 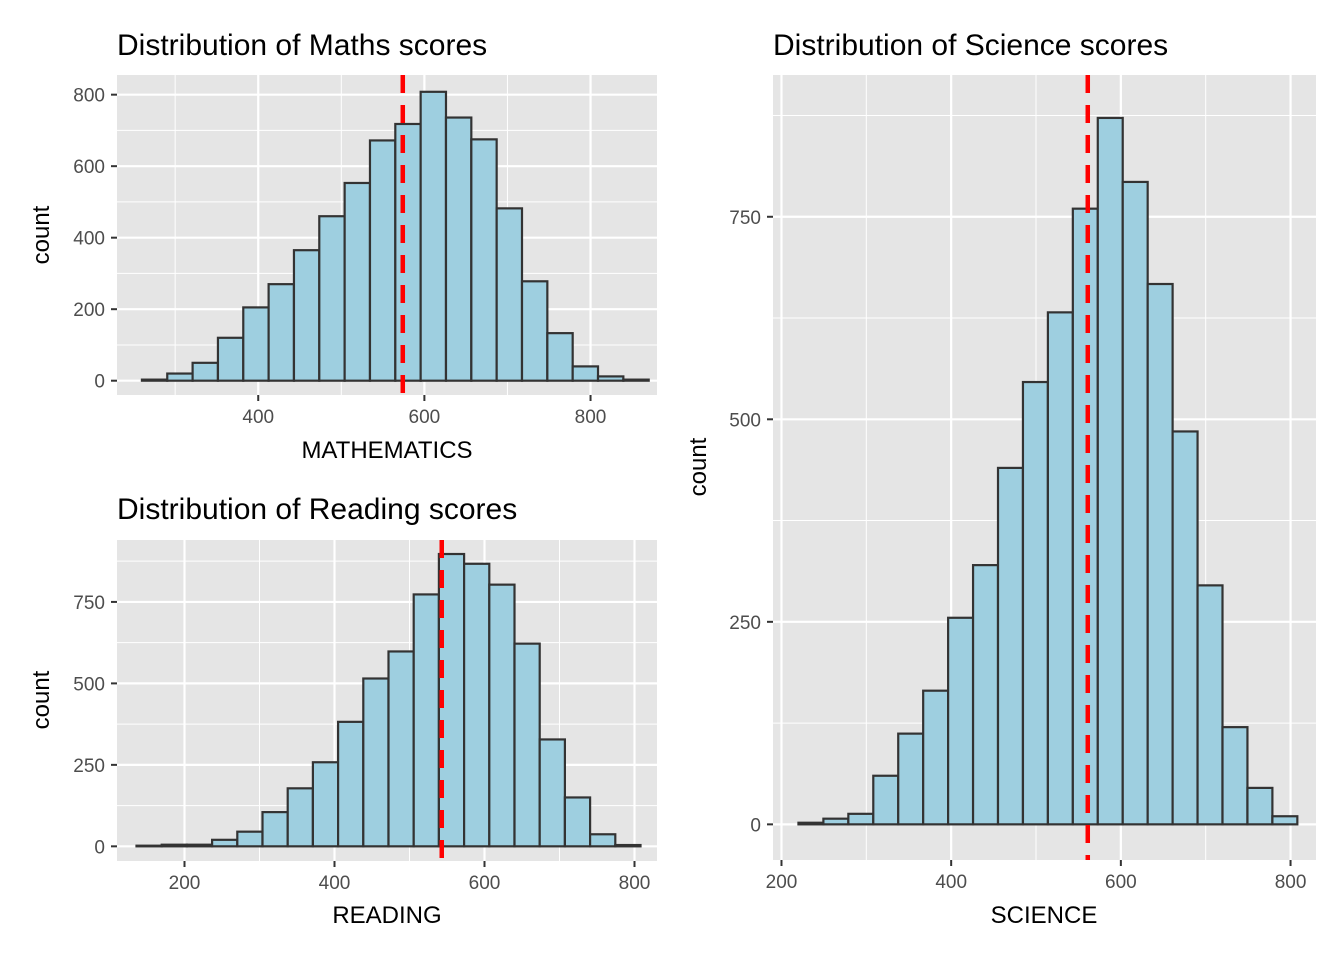 I want to click on maths-x-axis-title: MATHEMATICS, so click(x=386, y=450).